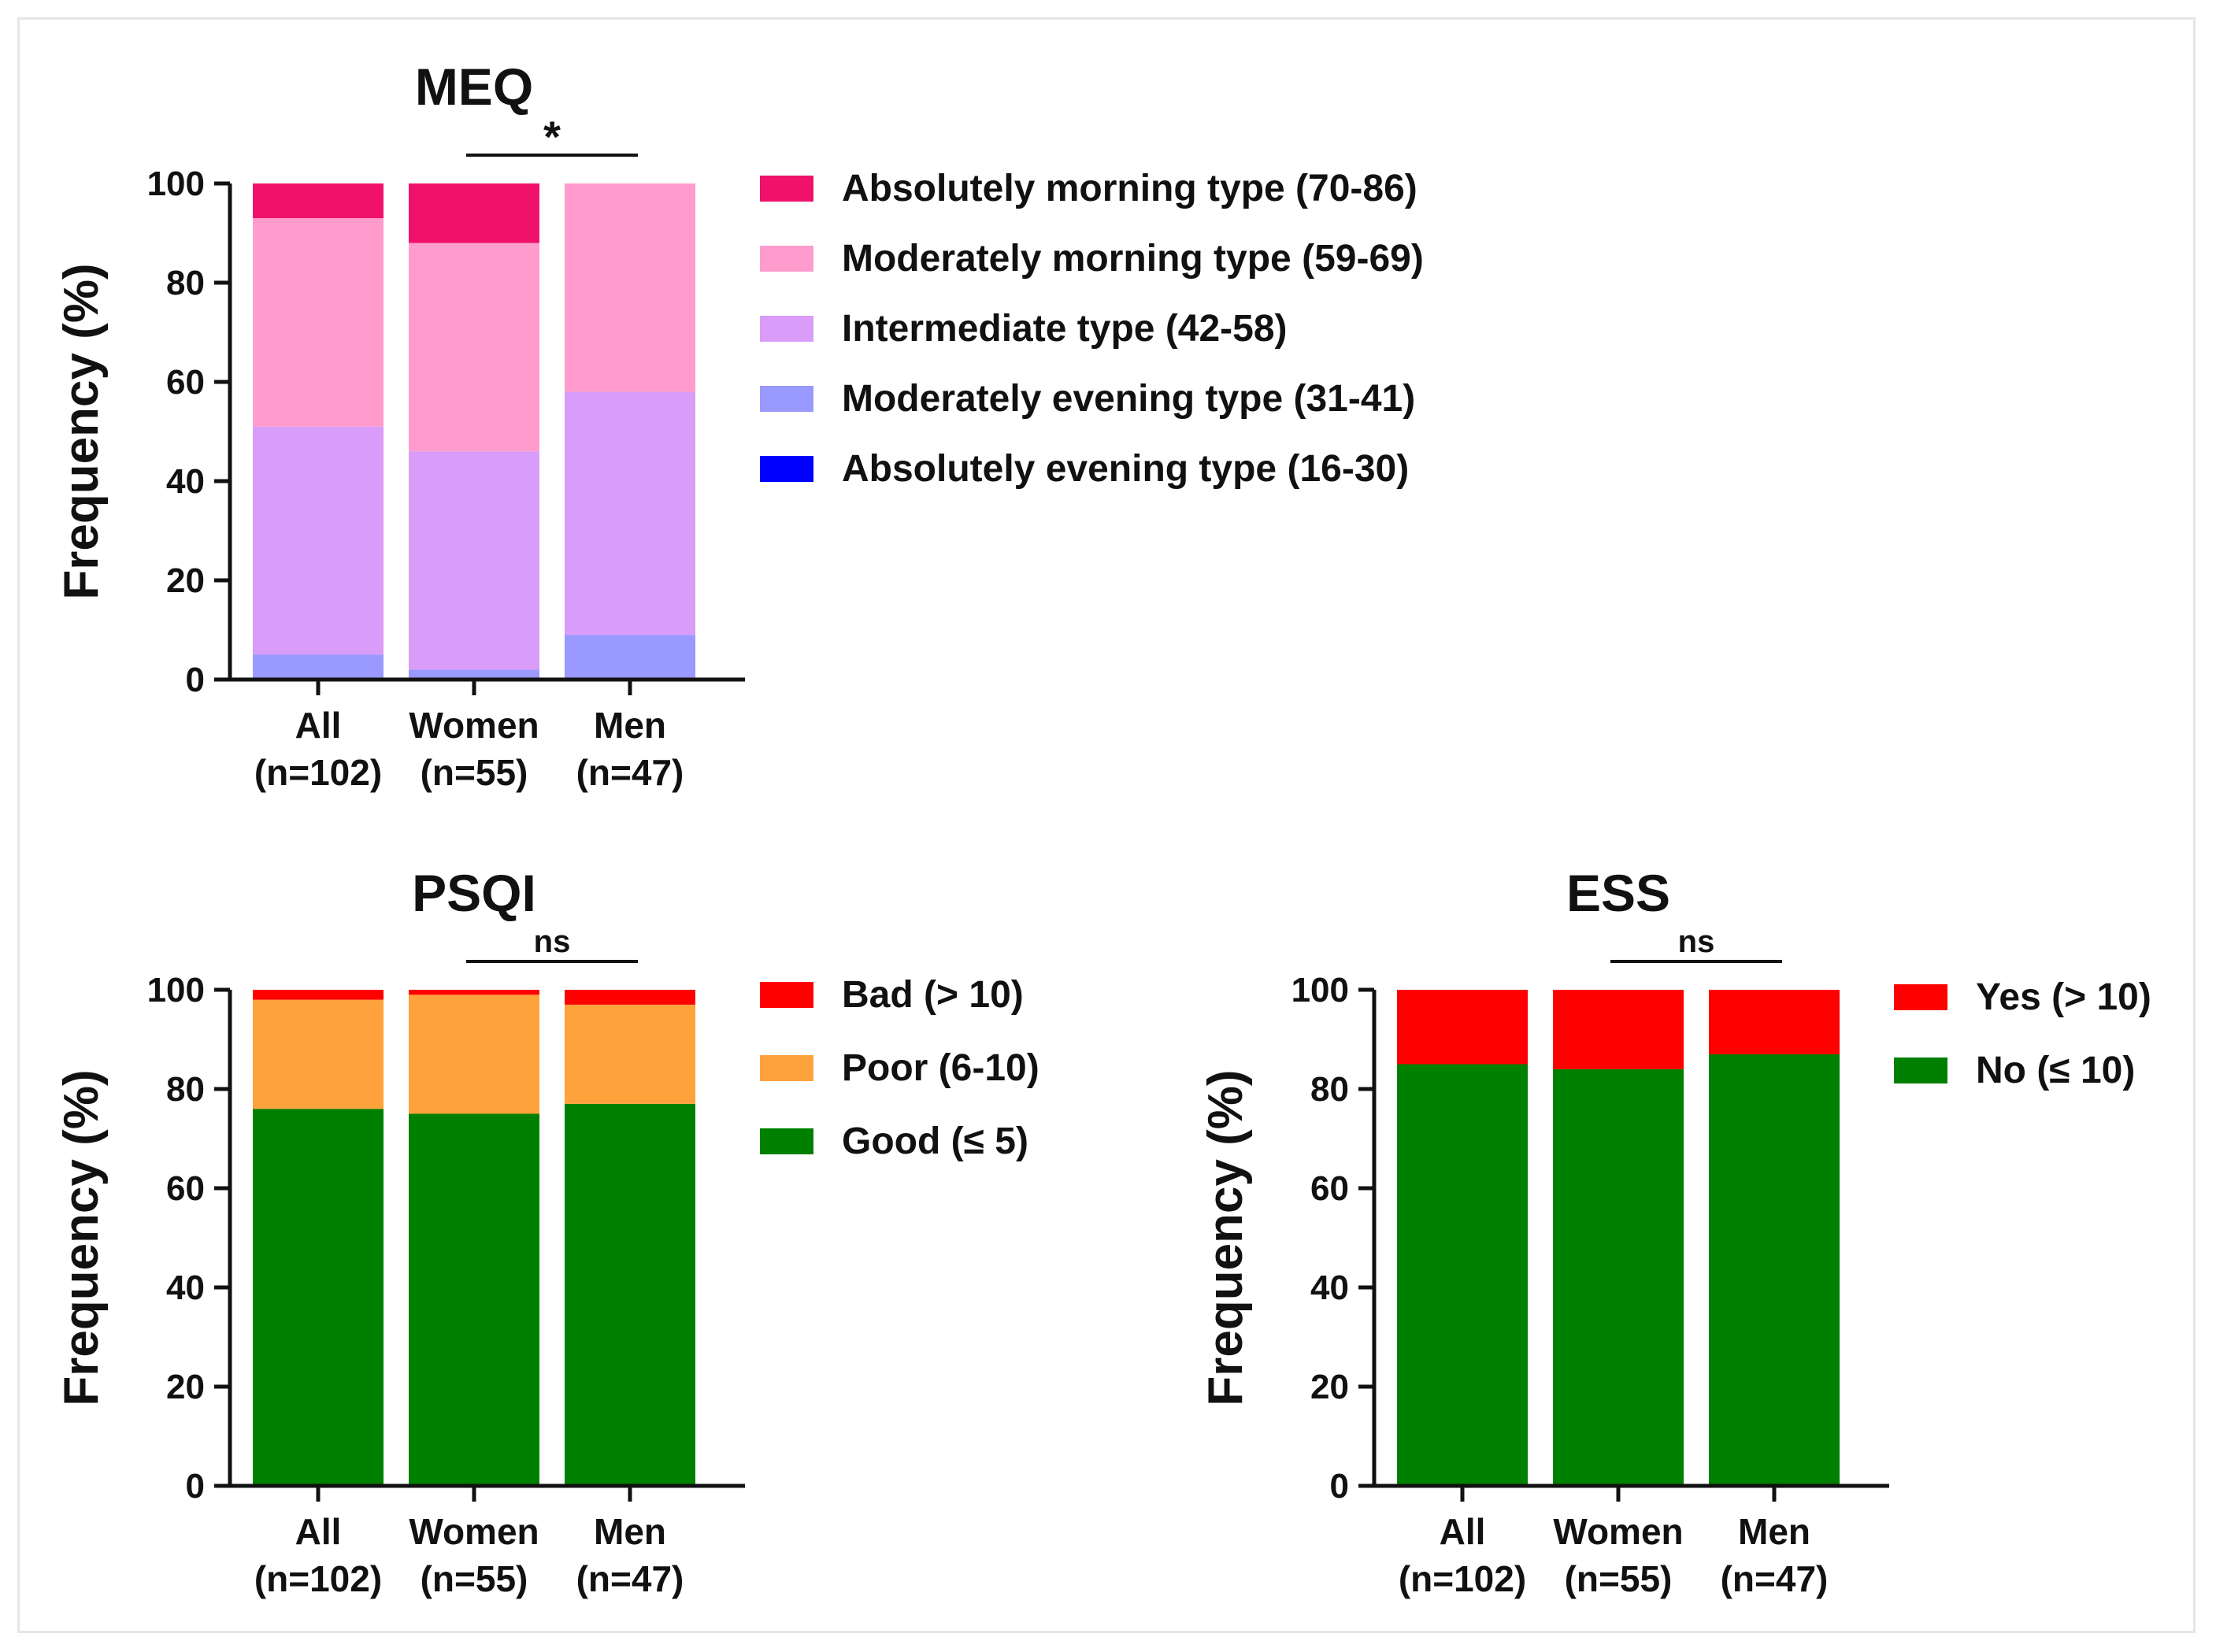 This screenshot has height=1652, width=2216. What do you see at coordinates (82, 431) in the screenshot?
I see `meq-y-axis-label: Frequency (%)` at bounding box center [82, 431].